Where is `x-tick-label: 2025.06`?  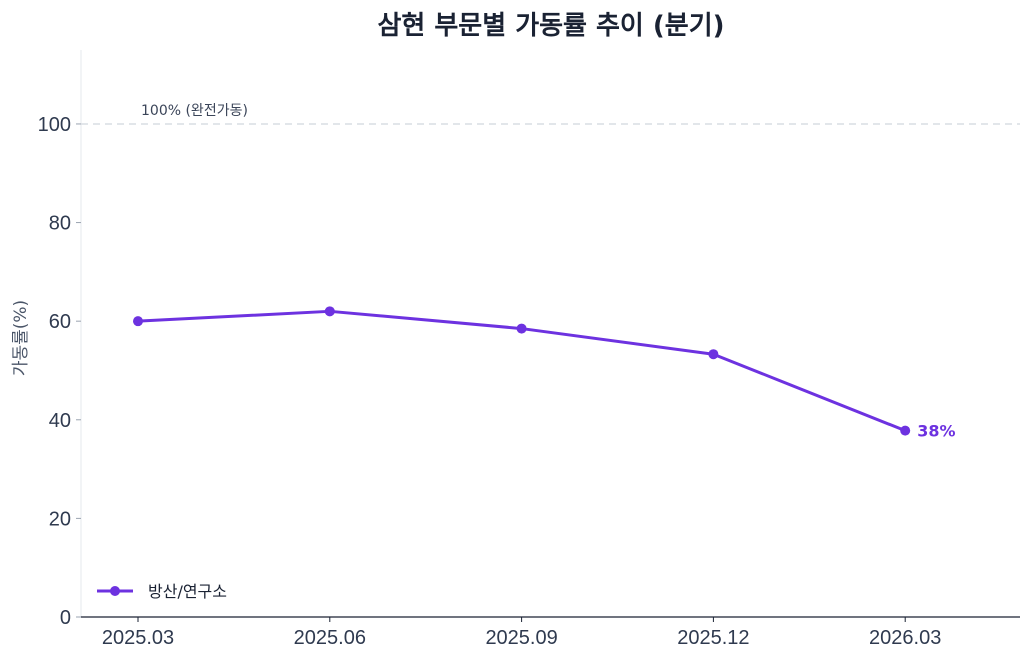
x-tick-label: 2025.06 is located at coordinates (330, 638).